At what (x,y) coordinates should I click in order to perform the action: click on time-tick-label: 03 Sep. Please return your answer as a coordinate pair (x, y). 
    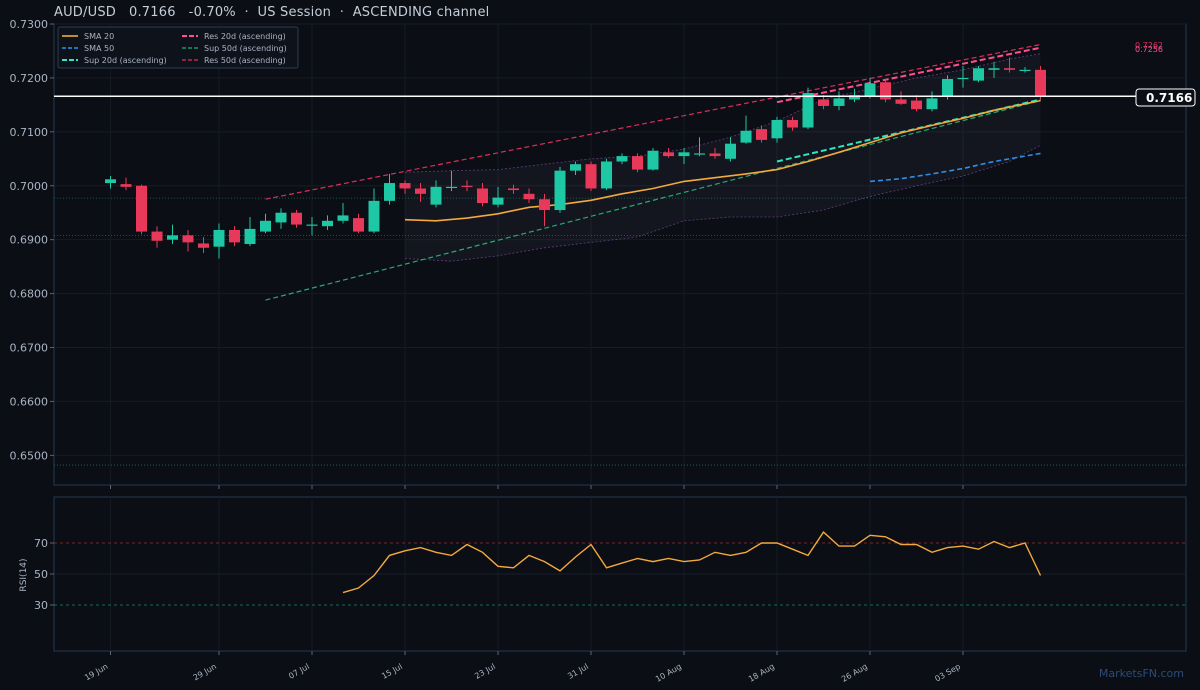
    Looking at the image, I should click on (947, 673).